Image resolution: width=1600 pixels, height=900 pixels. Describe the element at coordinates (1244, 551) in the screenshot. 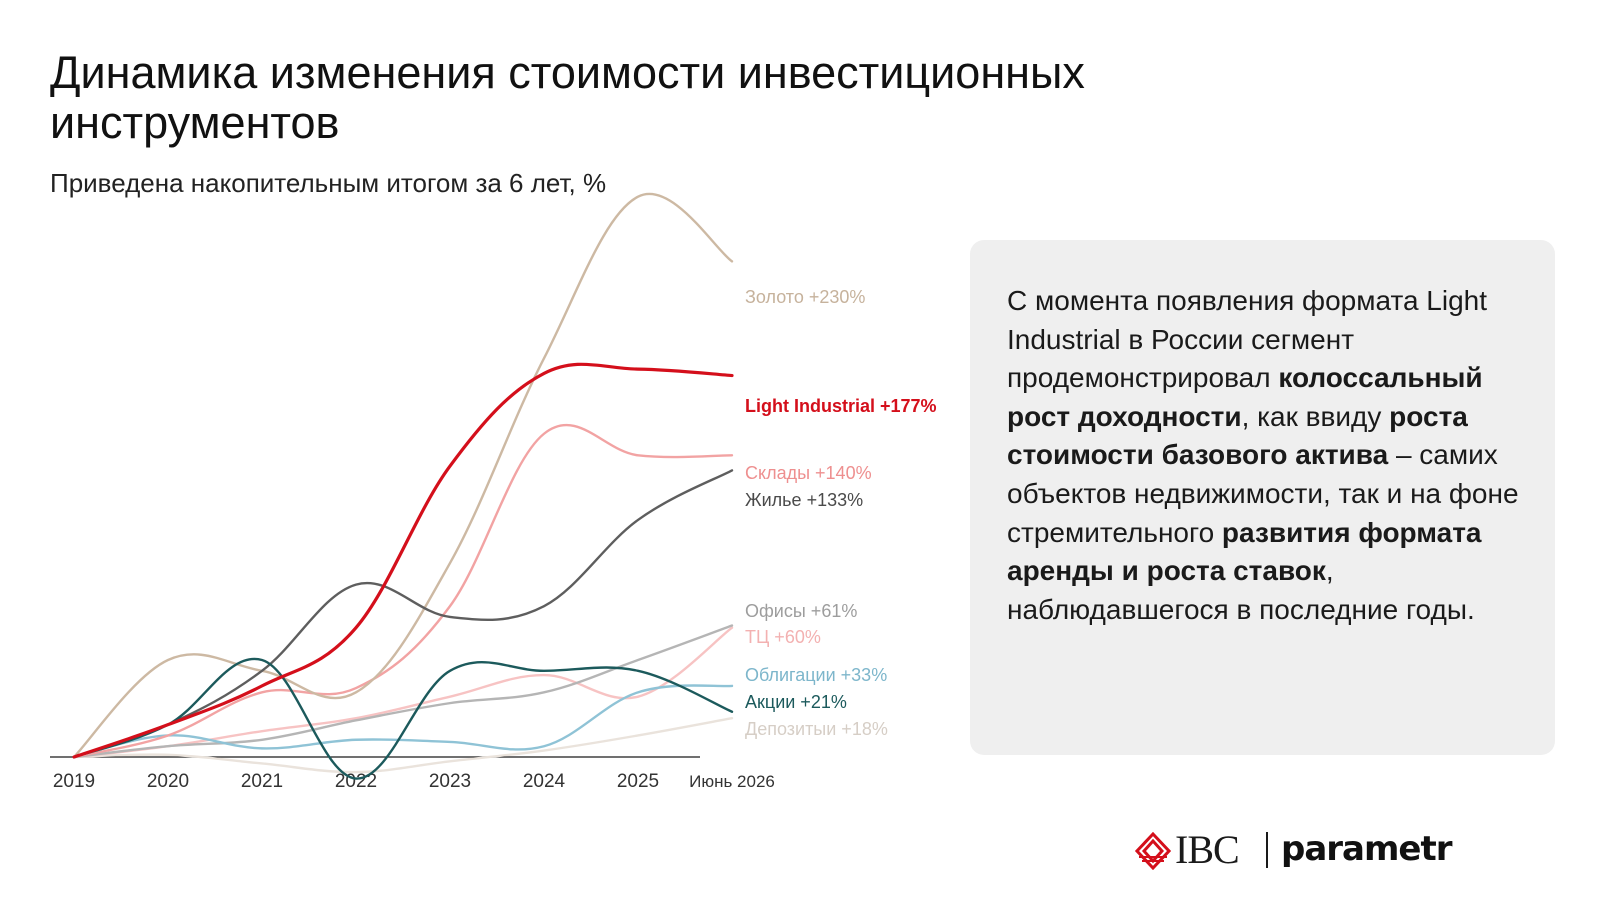

I see `callout-highlight: развития формата аренды и роста ставок` at that location.